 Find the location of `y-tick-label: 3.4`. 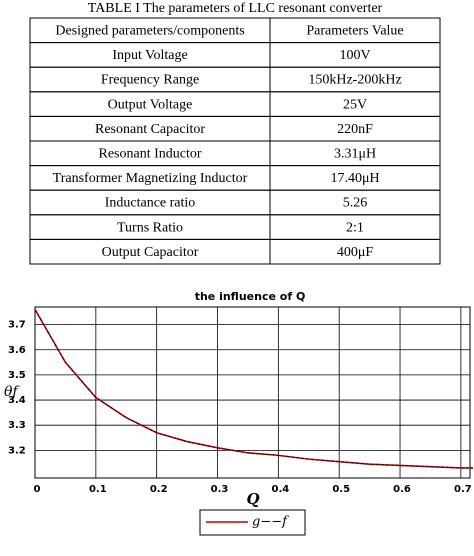

y-tick-label: 3.4 is located at coordinates (17, 400).